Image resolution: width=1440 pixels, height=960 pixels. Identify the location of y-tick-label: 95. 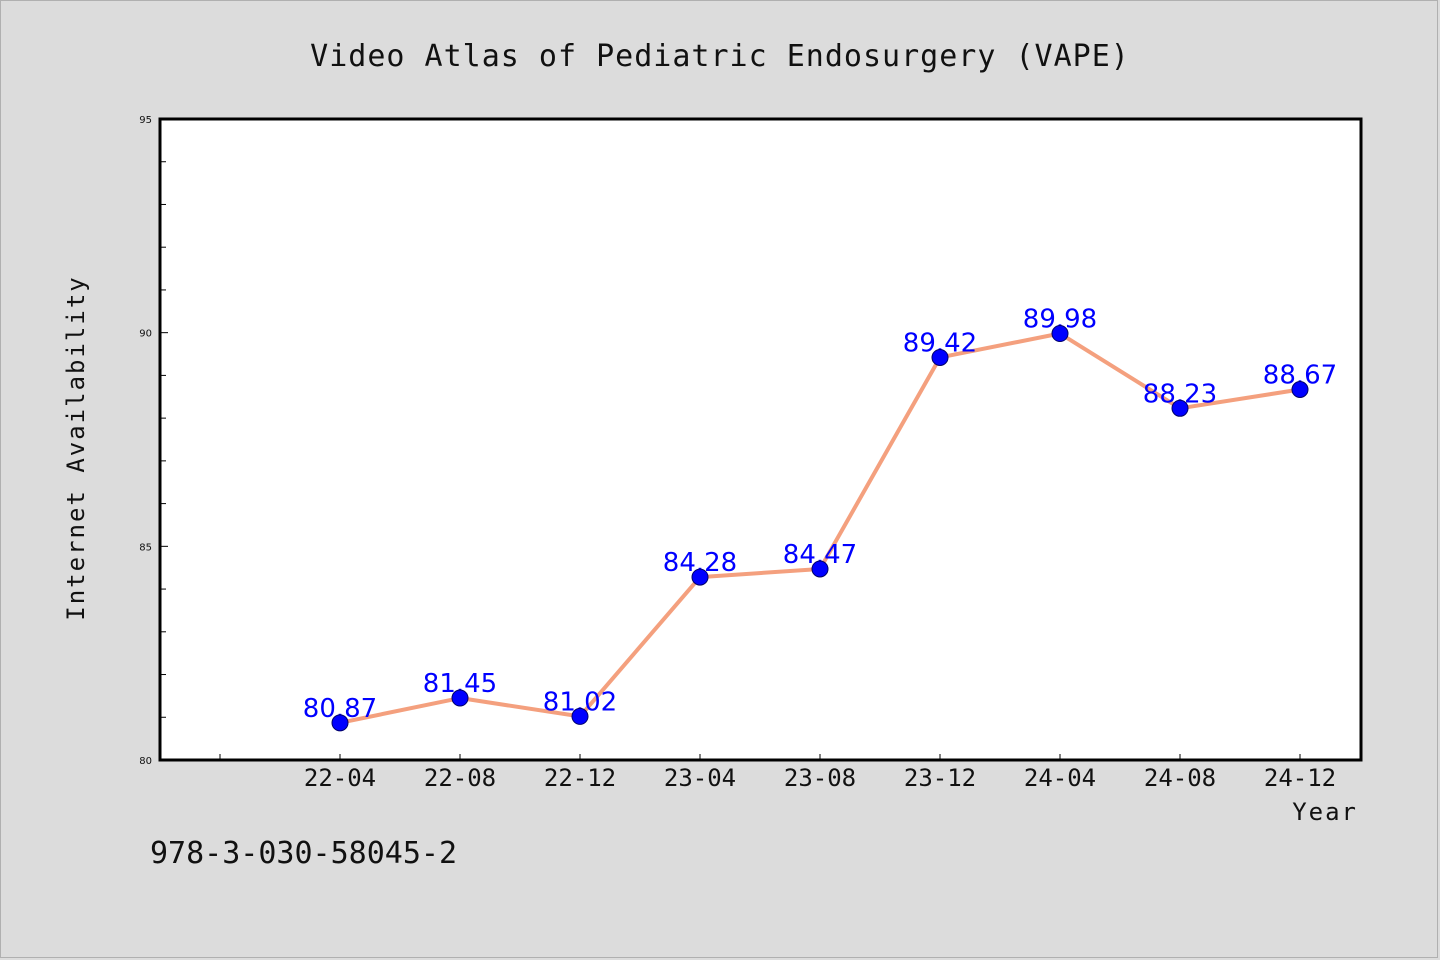
(145, 120).